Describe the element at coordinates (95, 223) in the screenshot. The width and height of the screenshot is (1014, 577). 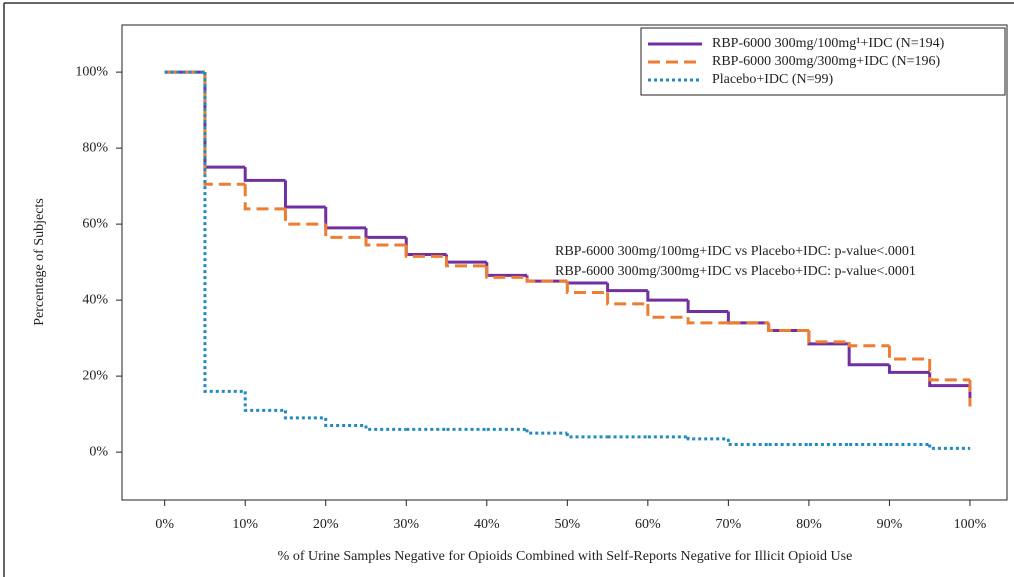
I see `y-tick-label: 60%` at that location.